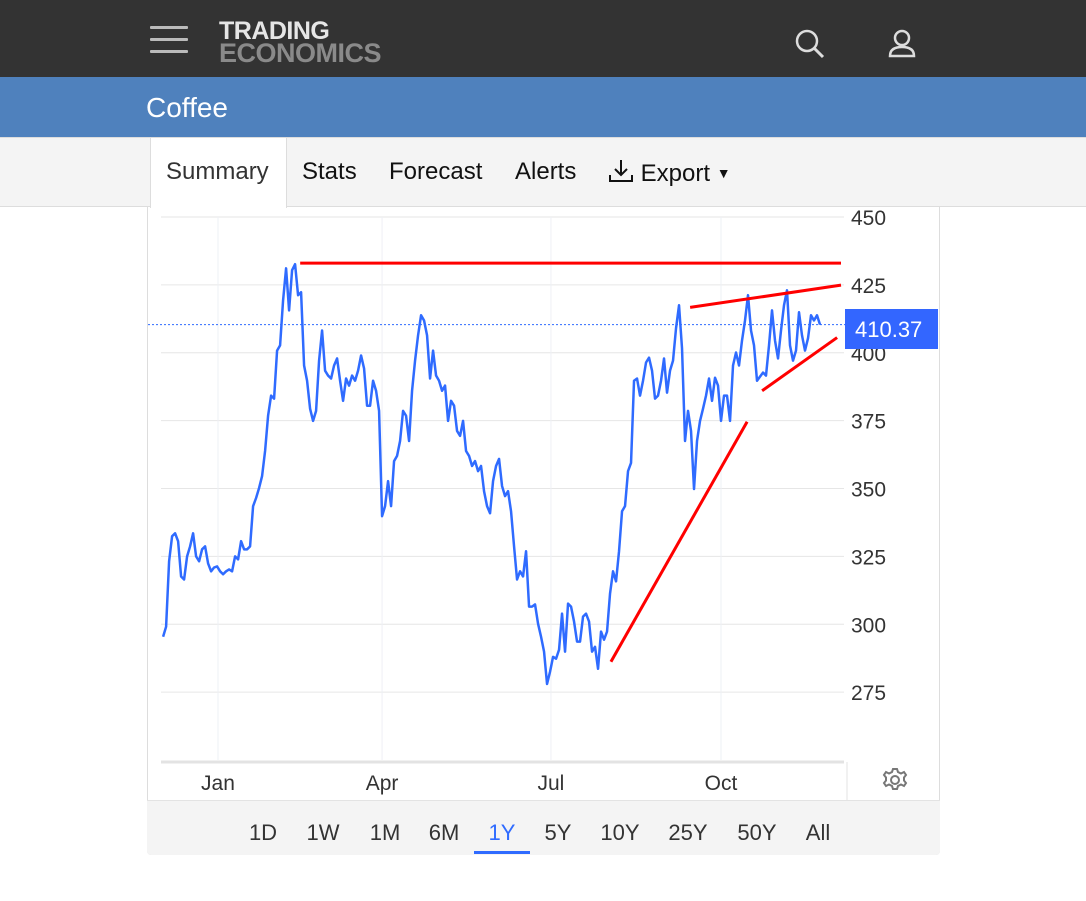 Image resolution: width=1086 pixels, height=901 pixels. I want to click on y-tick-label: 425, so click(868, 286).